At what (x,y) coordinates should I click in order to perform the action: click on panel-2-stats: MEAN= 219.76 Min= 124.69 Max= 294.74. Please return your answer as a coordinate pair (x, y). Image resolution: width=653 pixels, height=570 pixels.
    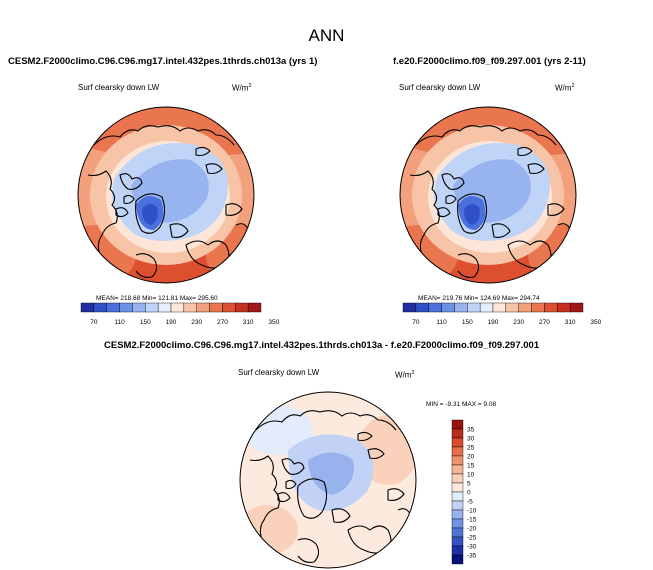
    Looking at the image, I should click on (479, 298).